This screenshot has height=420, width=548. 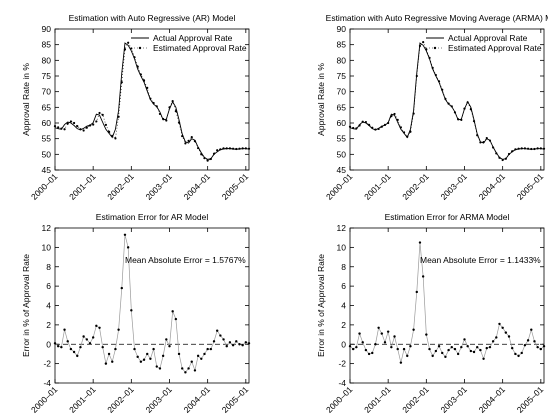 What do you see at coordinates (47, 76) in the screenshot?
I see `y-tick-label: 75` at bounding box center [47, 76].